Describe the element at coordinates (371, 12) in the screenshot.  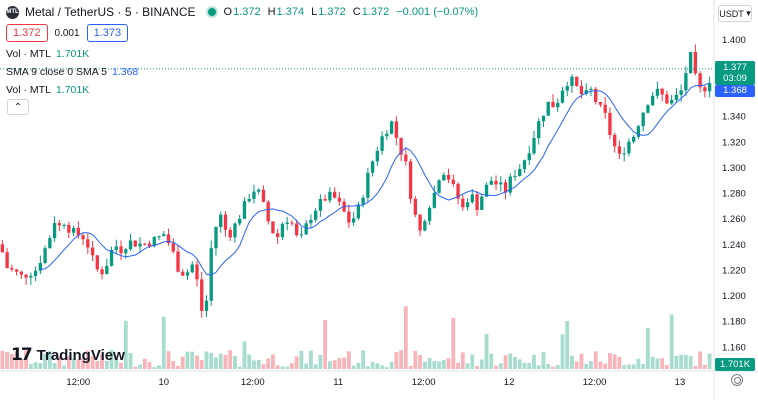
I see `ohlc-close: C1.372` at that location.